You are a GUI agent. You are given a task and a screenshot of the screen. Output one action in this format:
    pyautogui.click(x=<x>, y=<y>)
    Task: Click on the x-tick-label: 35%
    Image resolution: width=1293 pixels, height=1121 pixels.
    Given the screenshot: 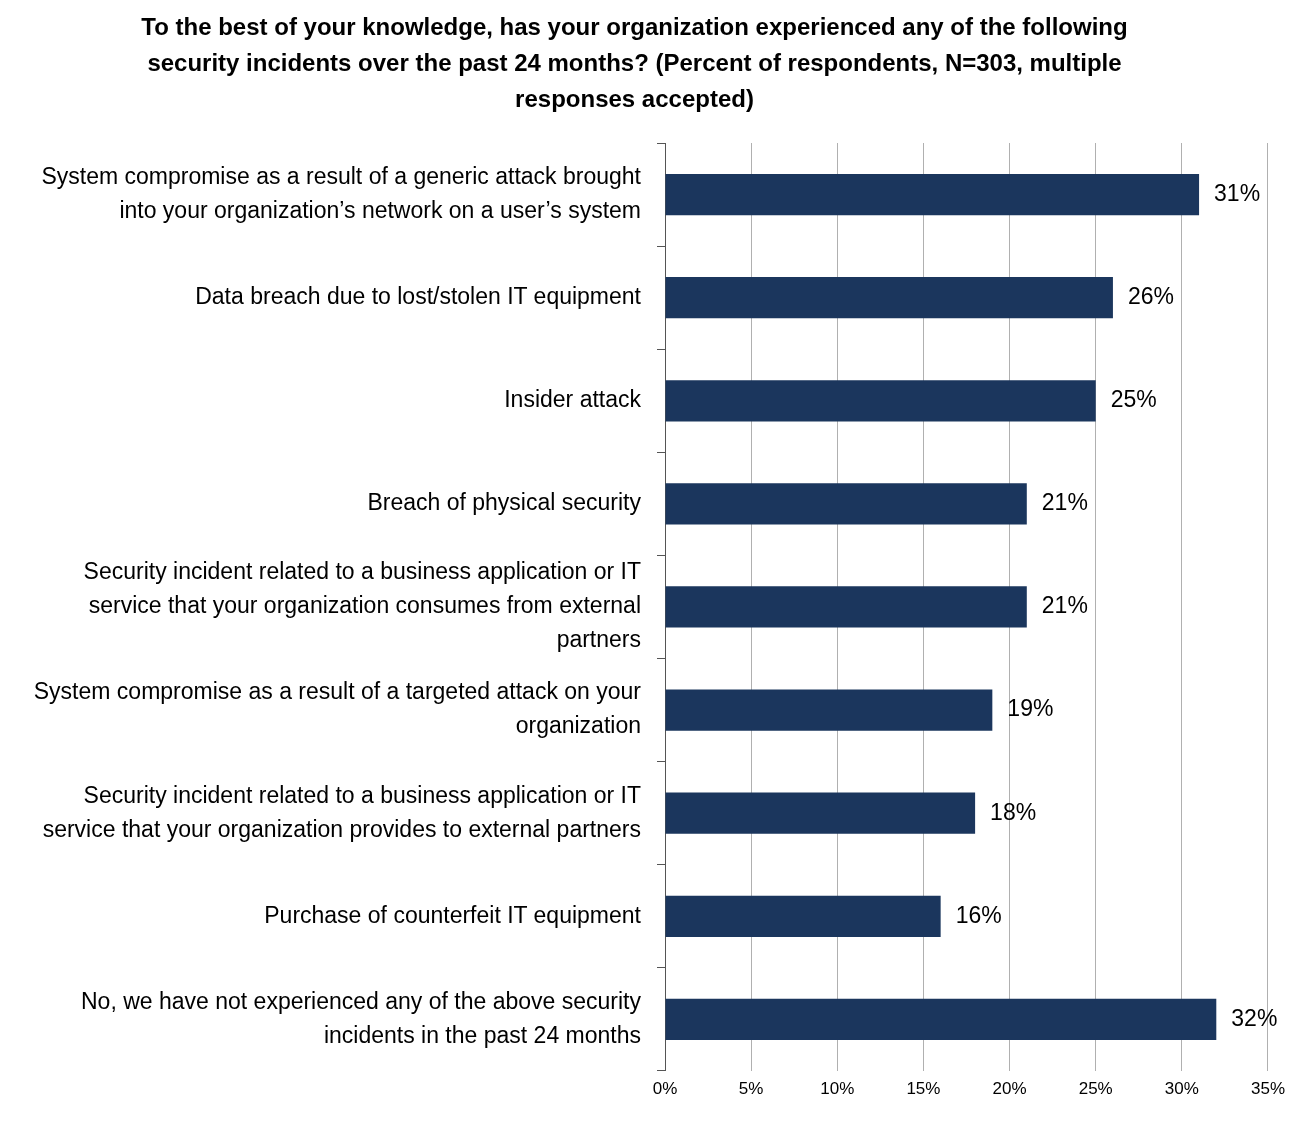 What is the action you would take?
    pyautogui.click(x=1267, y=1088)
    